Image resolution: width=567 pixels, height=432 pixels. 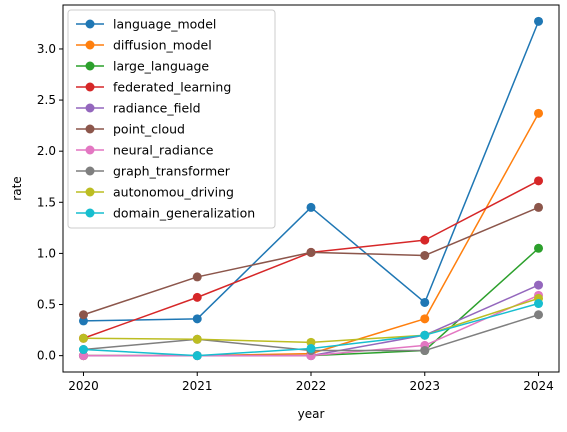 What do you see at coordinates (46, 356) in the screenshot?
I see `y-tick-label: 0.0` at bounding box center [46, 356].